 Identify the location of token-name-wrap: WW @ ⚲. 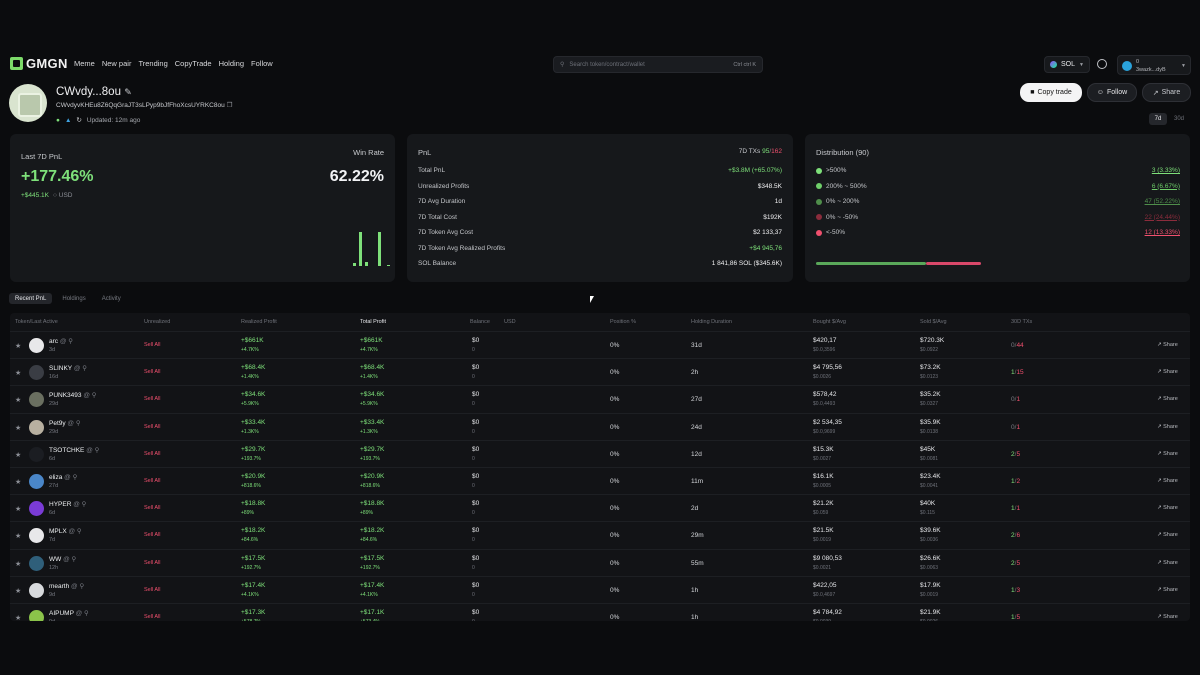
(62, 559).